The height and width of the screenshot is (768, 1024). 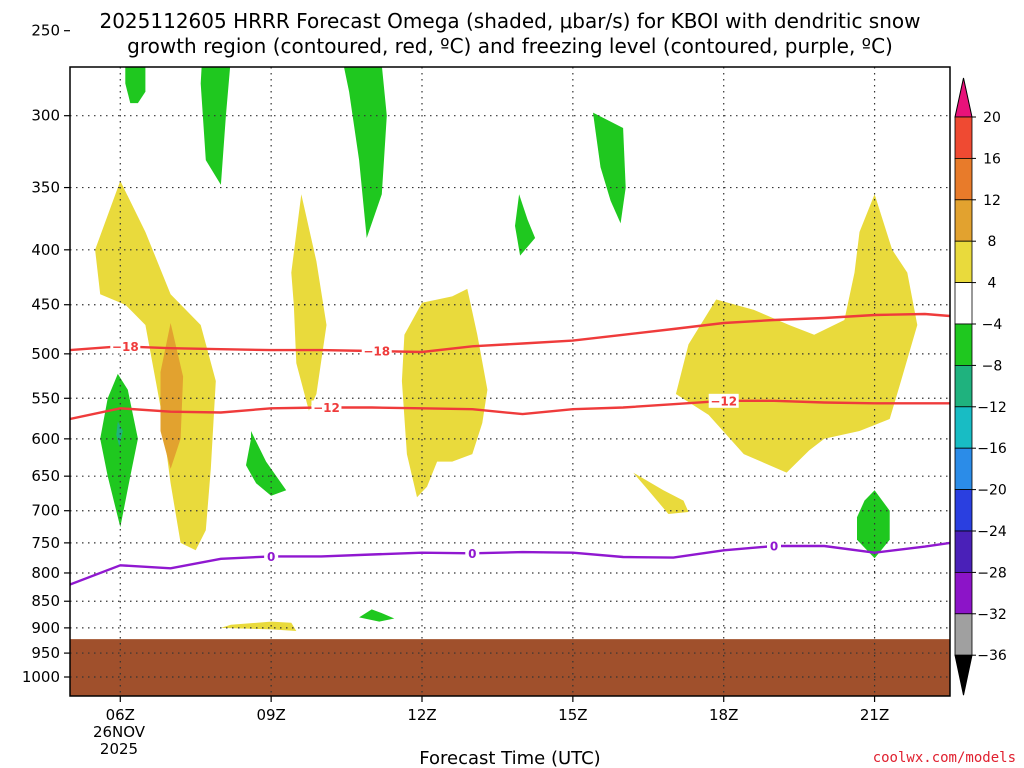 I want to click on y-tick-label-800: 800, so click(x=45, y=573).